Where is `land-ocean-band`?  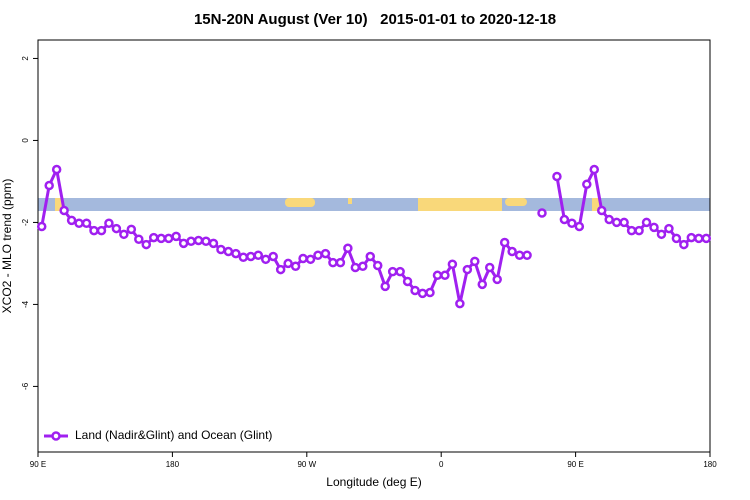
land-ocean-band is located at coordinates (374, 204).